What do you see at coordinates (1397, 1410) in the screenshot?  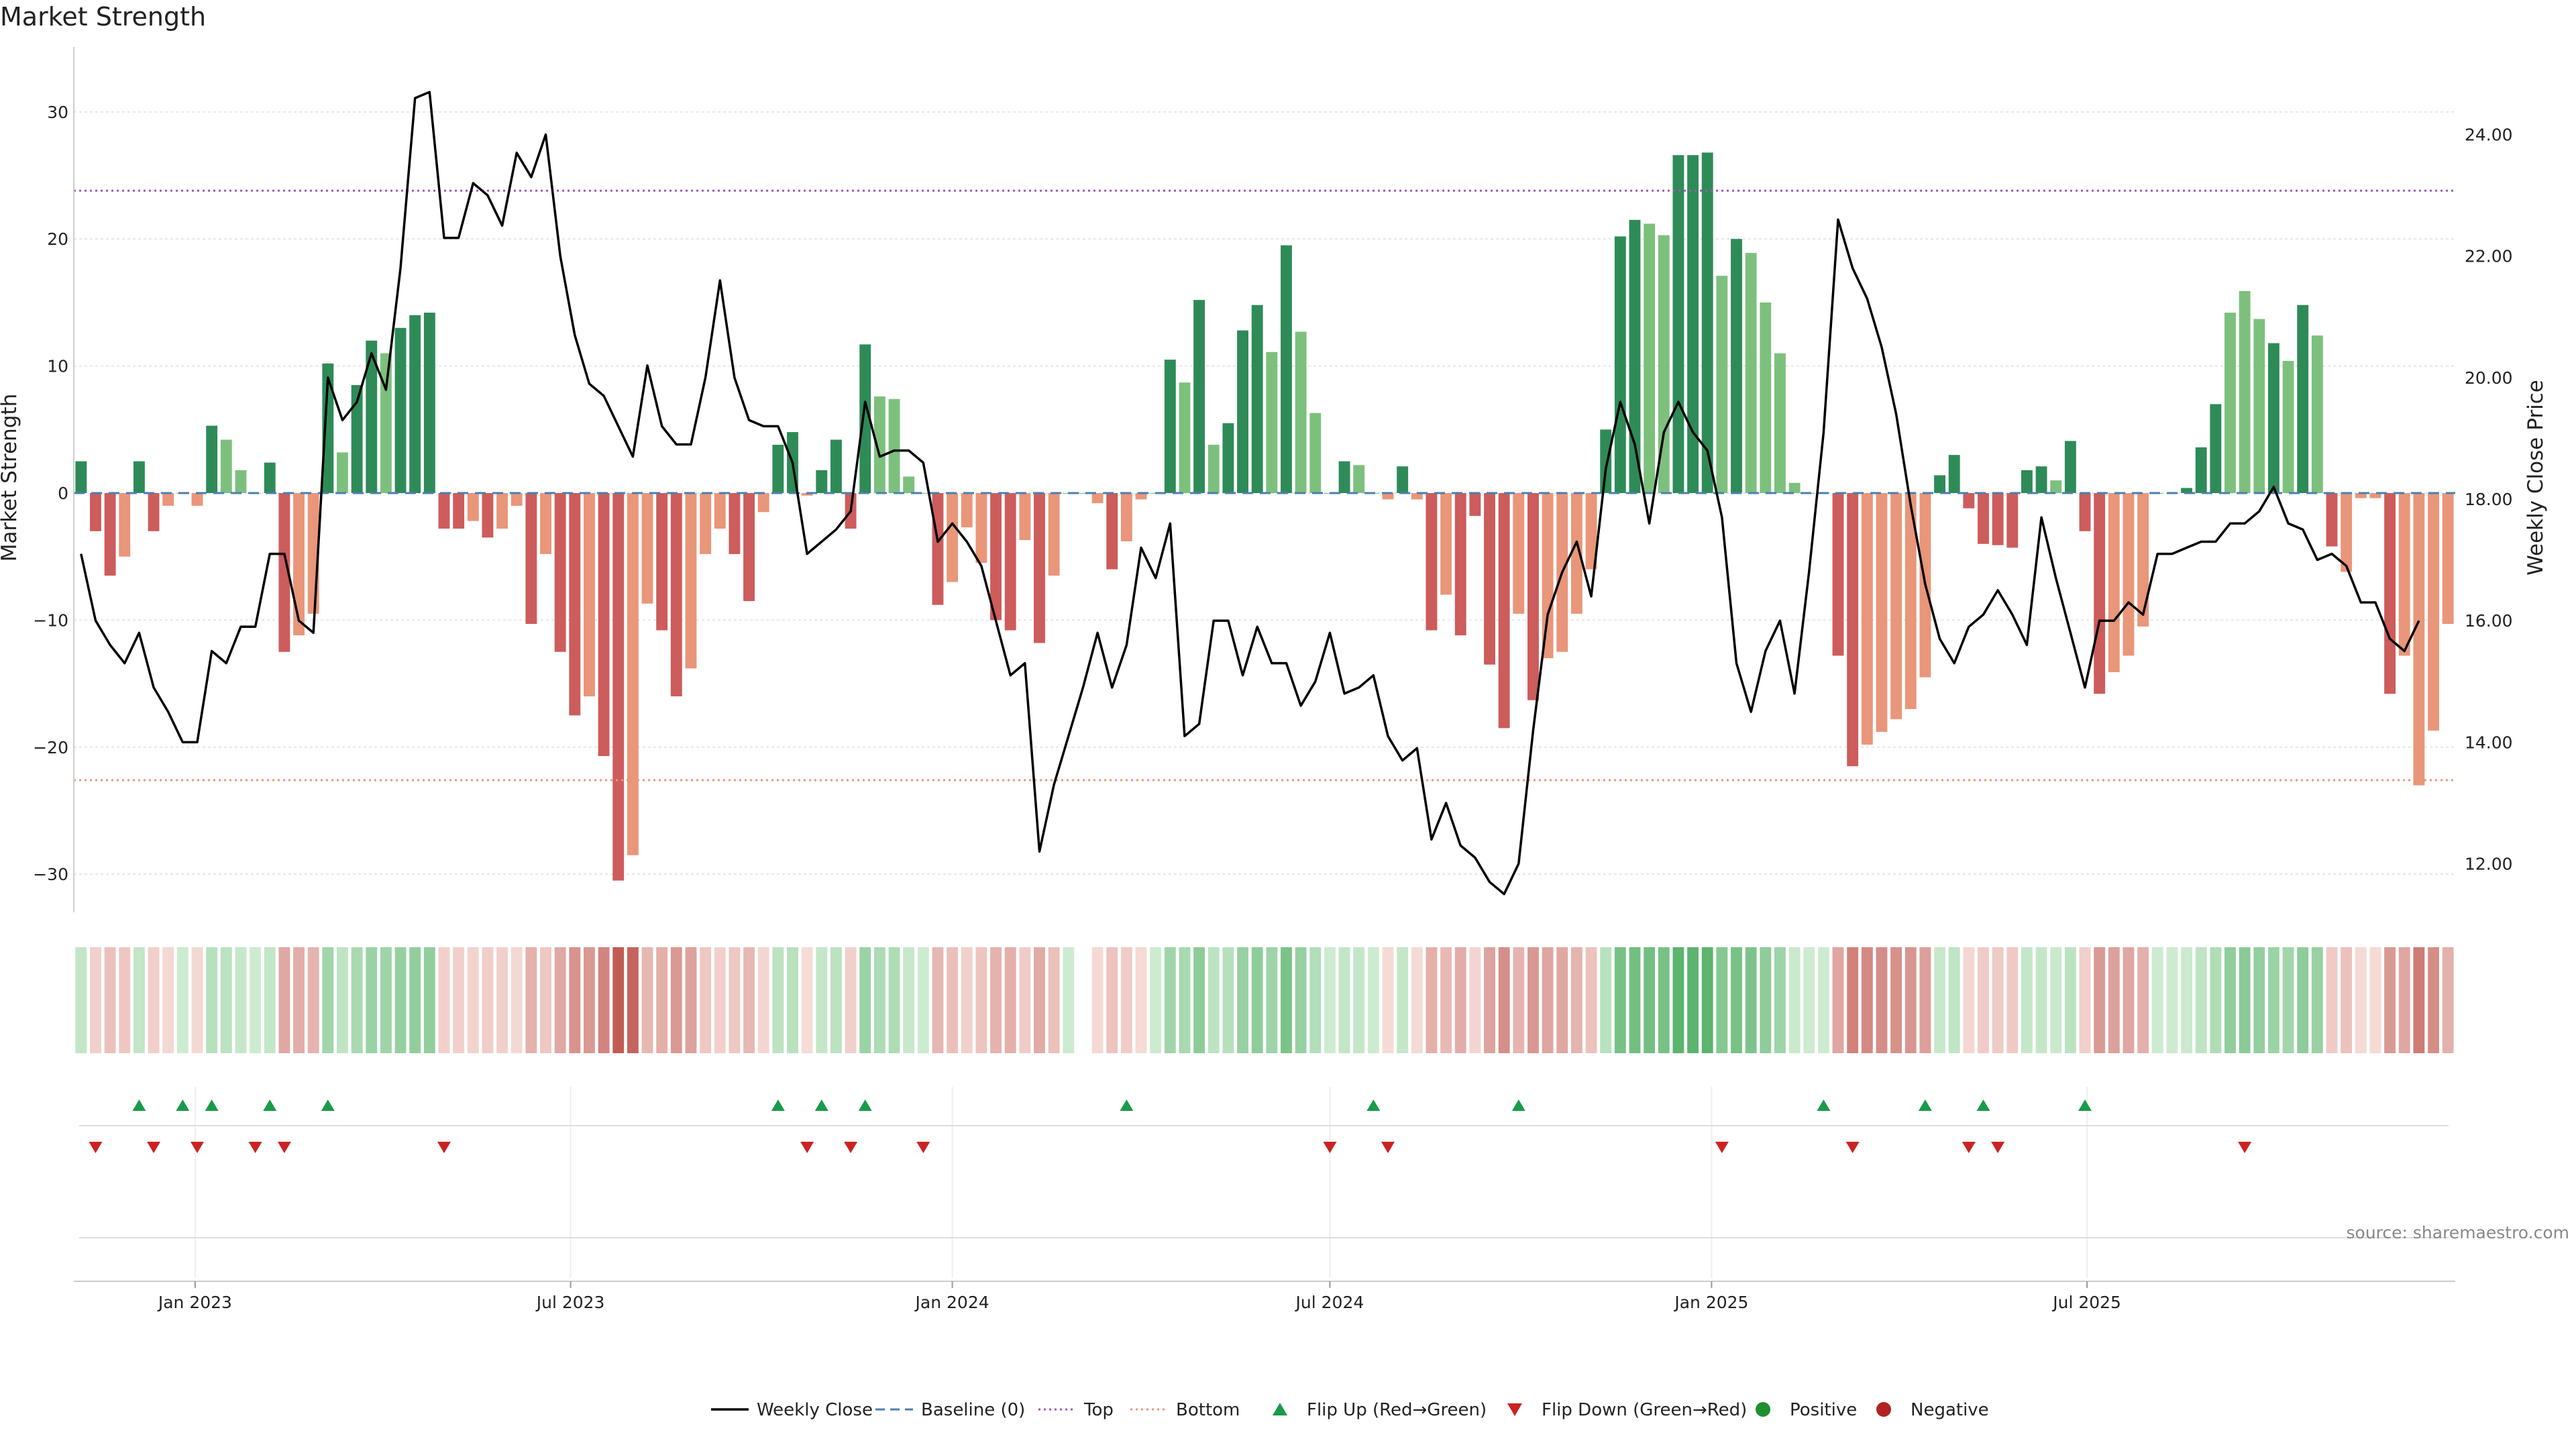 I see `legend-label: Flip Up (Red→Green)` at bounding box center [1397, 1410].